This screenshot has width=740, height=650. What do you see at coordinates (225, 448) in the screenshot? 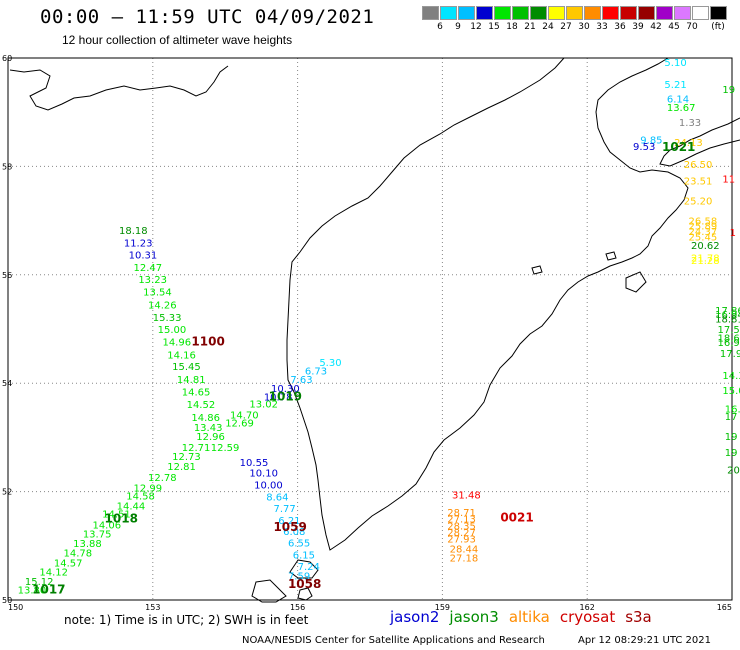
I see `wave-height-value: 12.59` at bounding box center [225, 448].